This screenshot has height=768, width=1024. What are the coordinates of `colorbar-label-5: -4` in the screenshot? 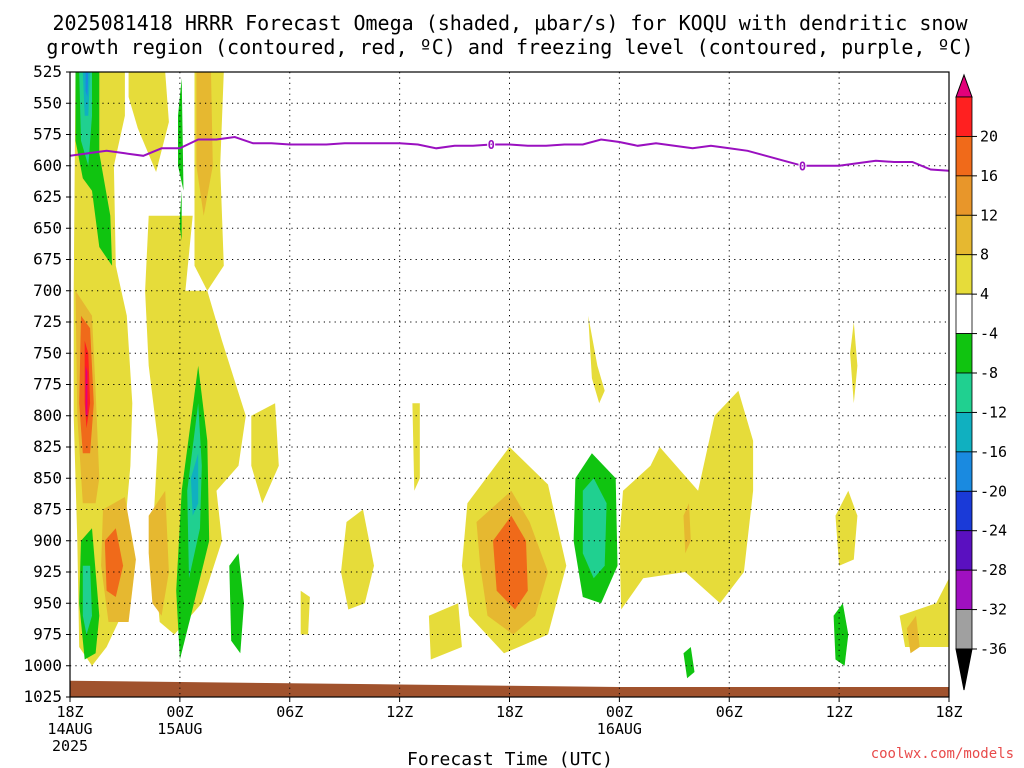 It's located at (989, 334).